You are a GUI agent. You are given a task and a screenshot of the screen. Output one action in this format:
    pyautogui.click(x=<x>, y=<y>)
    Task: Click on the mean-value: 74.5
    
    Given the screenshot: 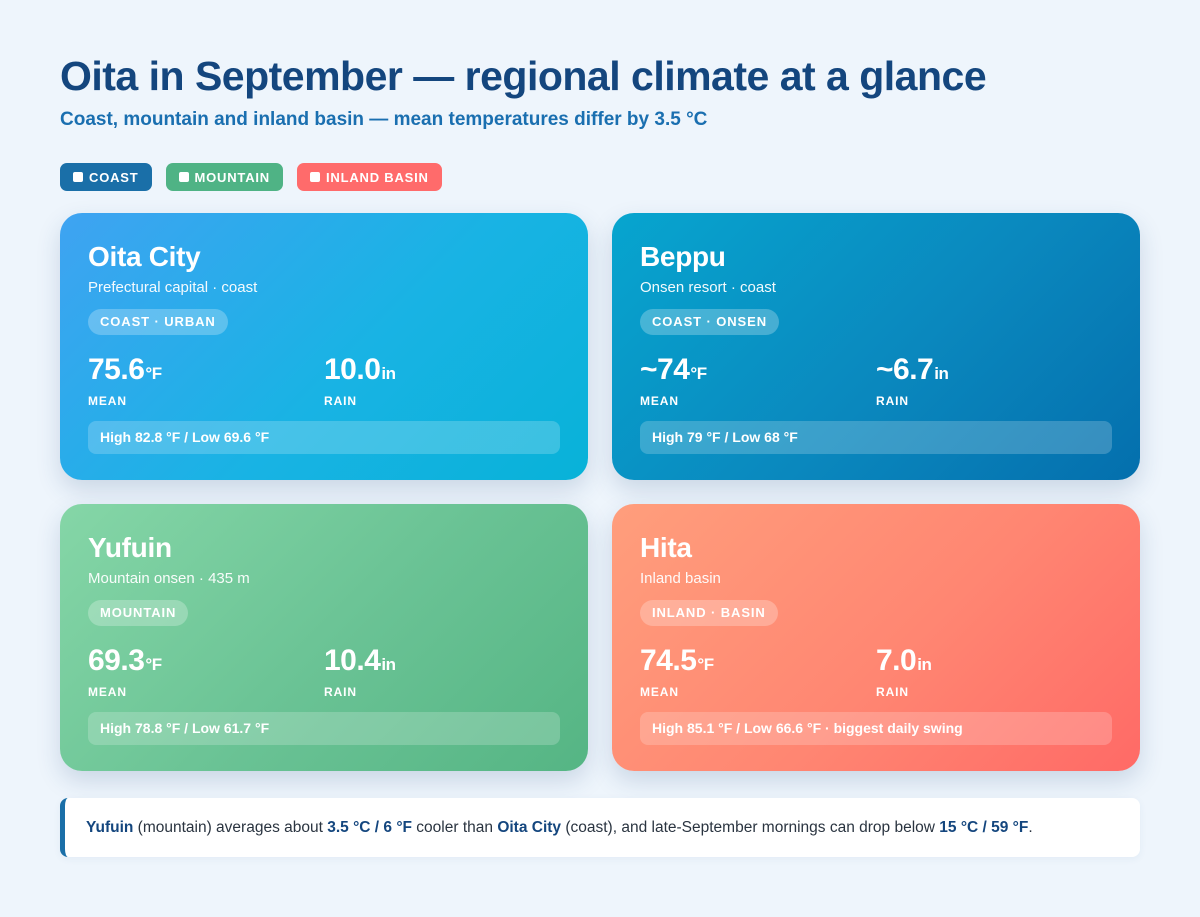 What is the action you would take?
    pyautogui.click(x=668, y=660)
    